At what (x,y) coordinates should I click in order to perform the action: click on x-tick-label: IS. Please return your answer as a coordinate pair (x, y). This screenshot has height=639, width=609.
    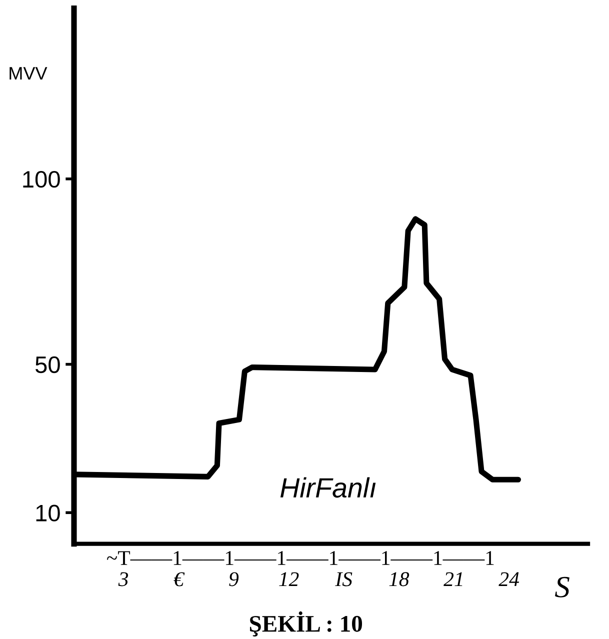
    Looking at the image, I should click on (343, 579).